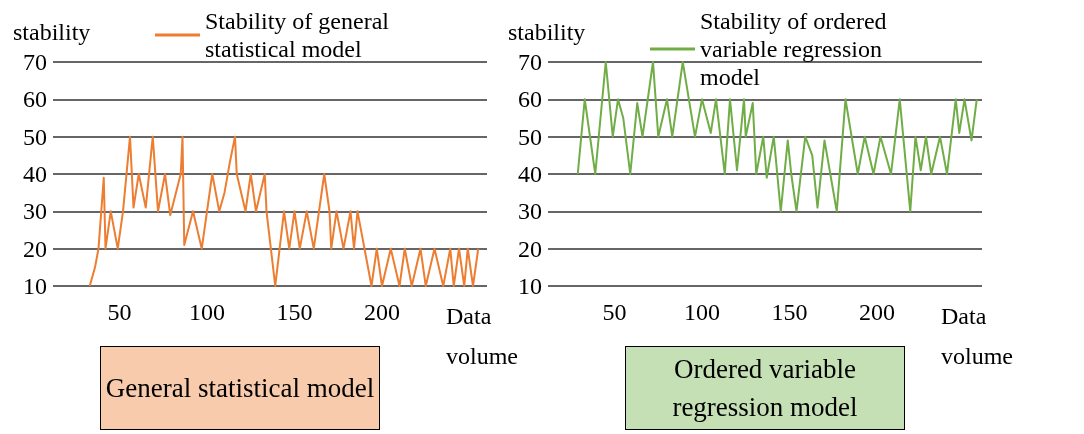  Describe the element at coordinates (240, 388) in the screenshot. I see `text: General statistical model` at that location.